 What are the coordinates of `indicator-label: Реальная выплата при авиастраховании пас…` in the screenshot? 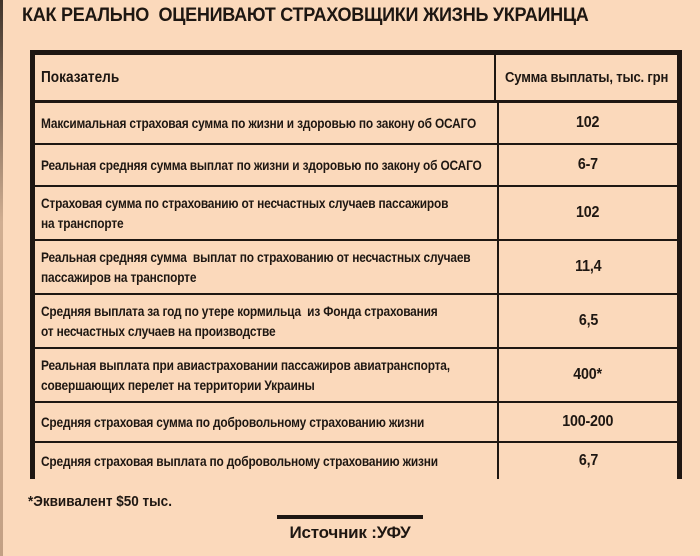 It's located at (245, 375).